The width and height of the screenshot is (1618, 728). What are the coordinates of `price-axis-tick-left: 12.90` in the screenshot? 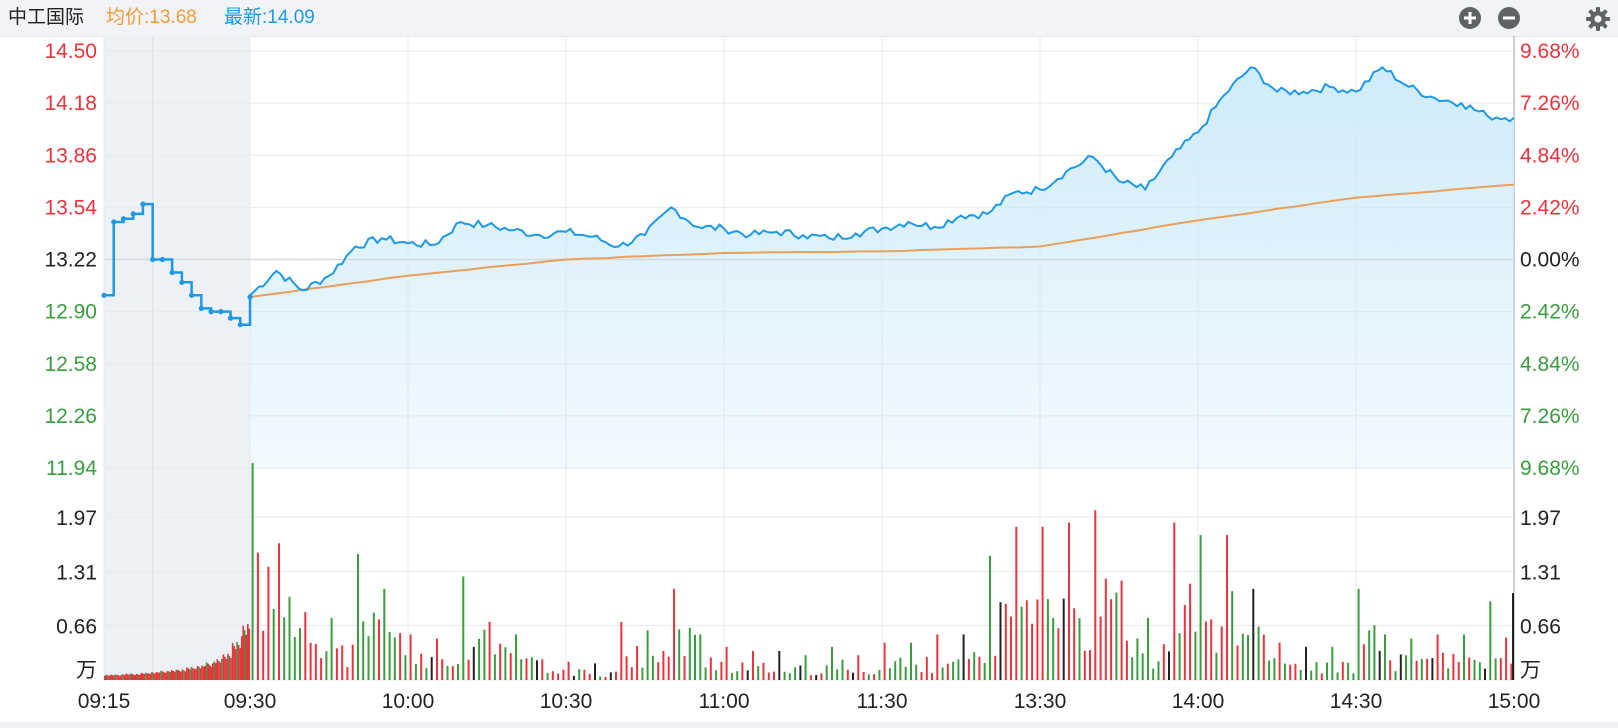 It's located at (70, 312).